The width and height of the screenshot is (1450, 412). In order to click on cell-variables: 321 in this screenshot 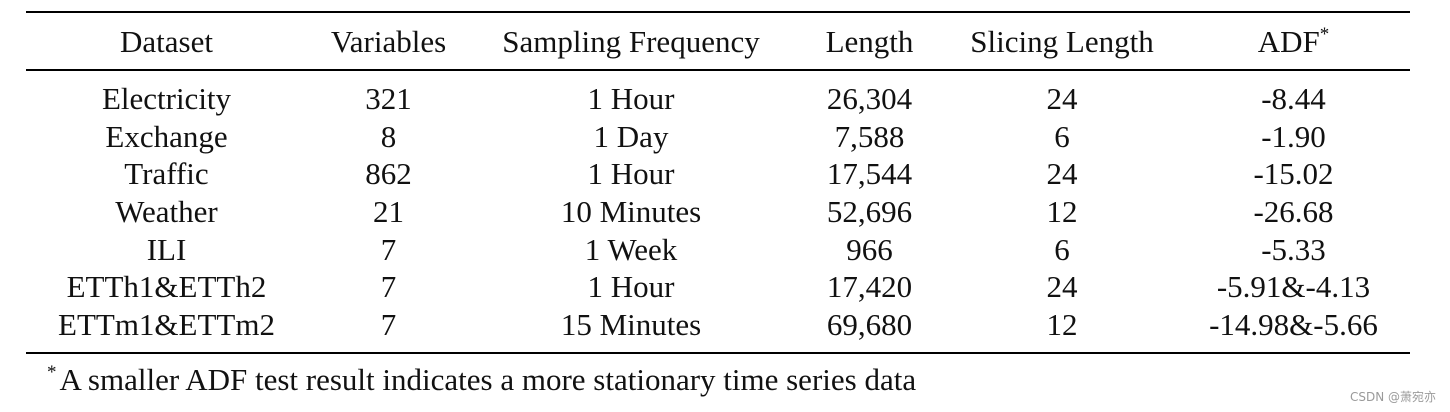, I will do `click(388, 99)`.